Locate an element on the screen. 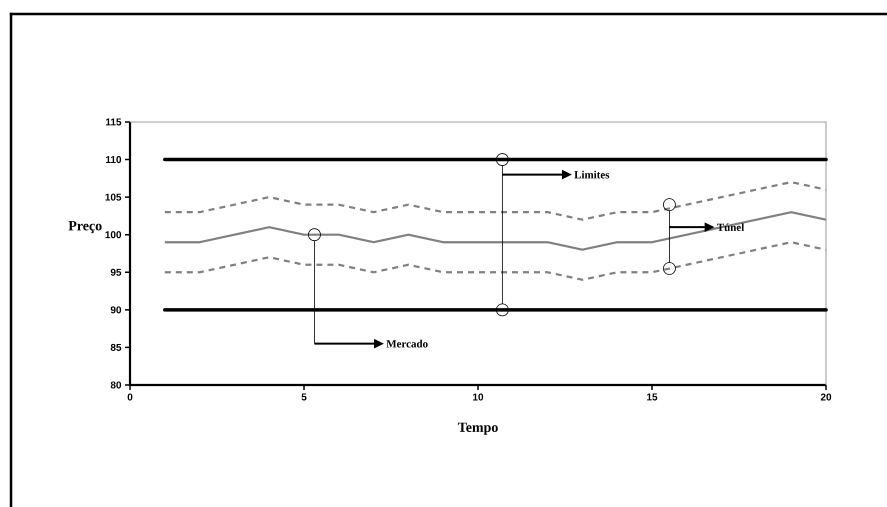 The image size is (887, 507). y-tick-label: 80 is located at coordinates (116, 385).